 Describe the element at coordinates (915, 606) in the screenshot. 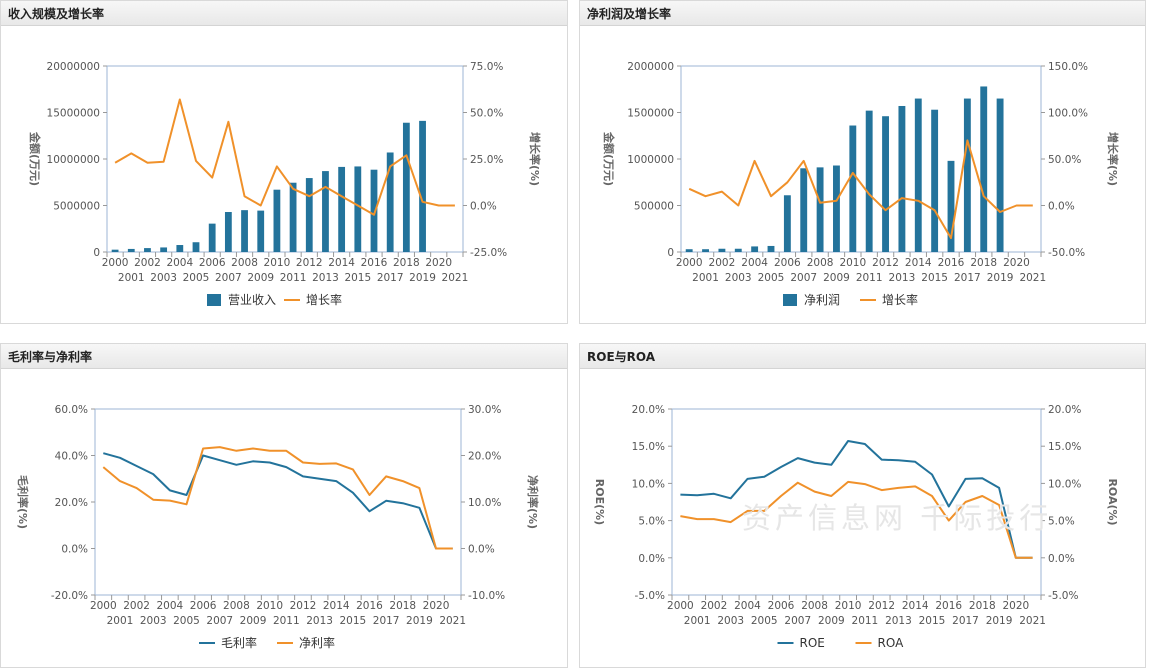

I see `x-tick-label: 2014` at that location.